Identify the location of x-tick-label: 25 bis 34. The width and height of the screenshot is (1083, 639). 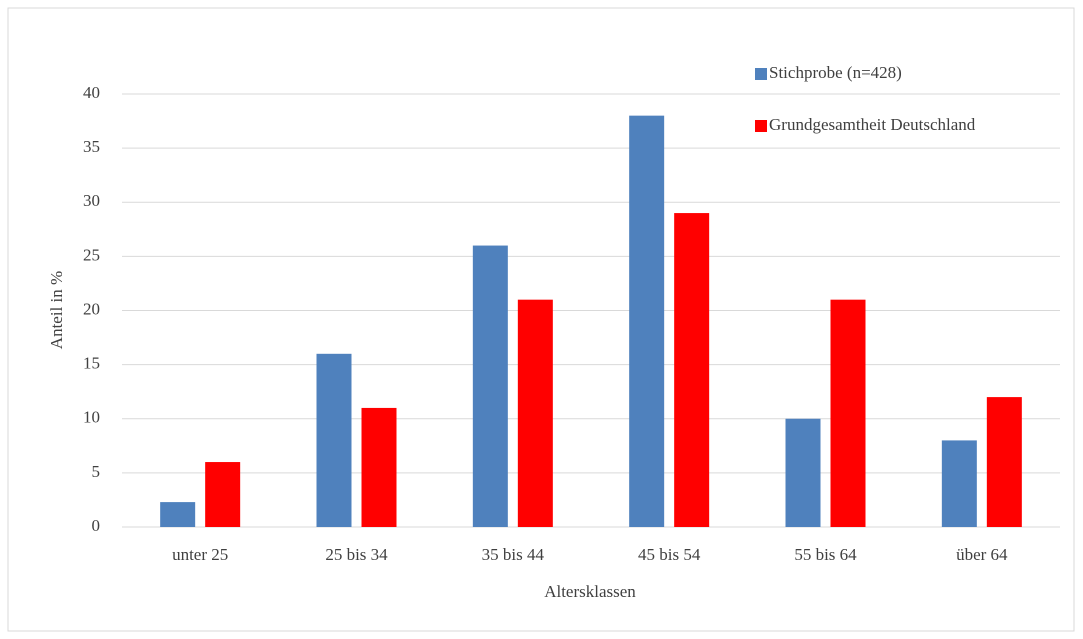
(356, 554).